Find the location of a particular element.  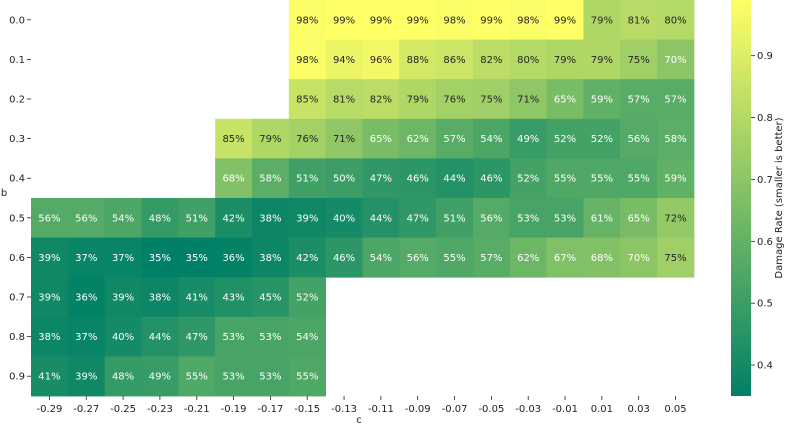

cell-value-label: 79% is located at coordinates (602, 20).